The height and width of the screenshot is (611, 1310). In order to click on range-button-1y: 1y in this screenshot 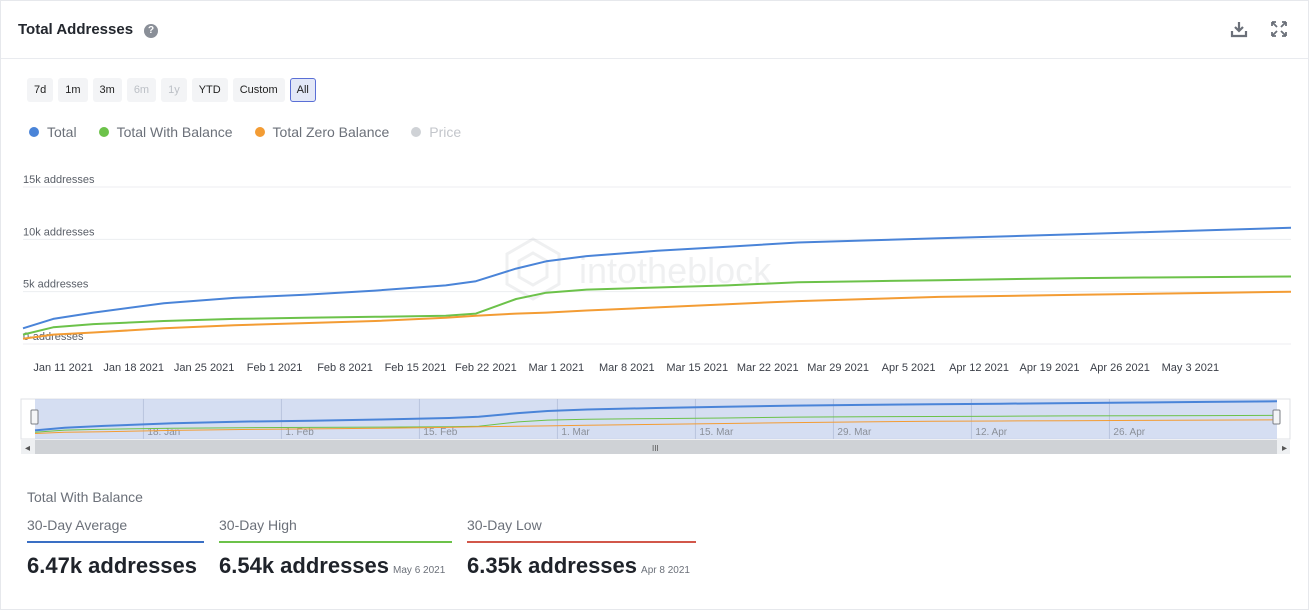, I will do `click(174, 90)`.